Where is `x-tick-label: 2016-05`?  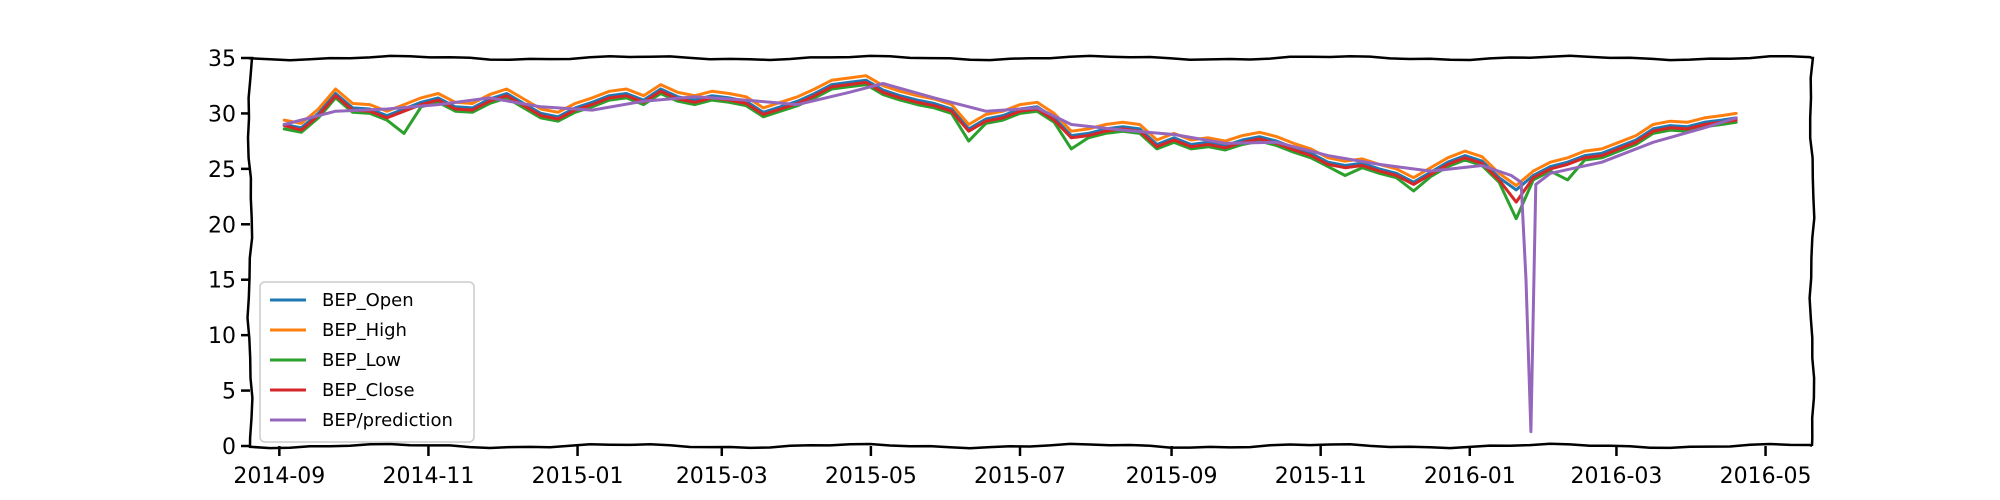
x-tick-label: 2016-05 is located at coordinates (1766, 476).